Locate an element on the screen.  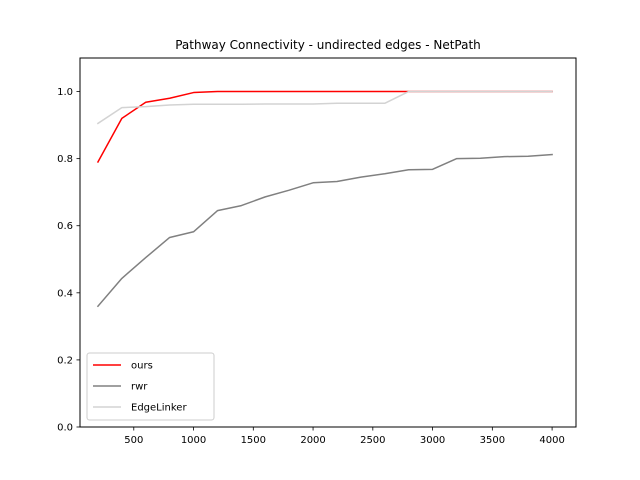
x-tick-label: 3500 is located at coordinates (492, 440).